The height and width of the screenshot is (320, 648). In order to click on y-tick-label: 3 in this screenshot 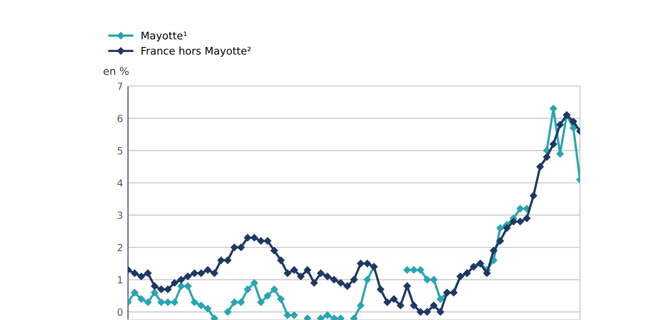, I will do `click(120, 215)`.